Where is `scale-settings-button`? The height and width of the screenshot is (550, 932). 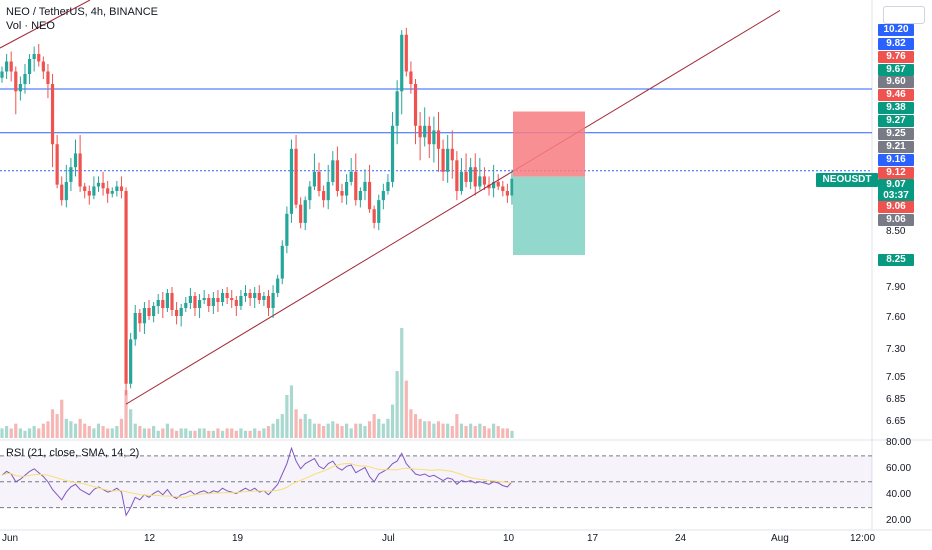
scale-settings-button is located at coordinates (904, 15).